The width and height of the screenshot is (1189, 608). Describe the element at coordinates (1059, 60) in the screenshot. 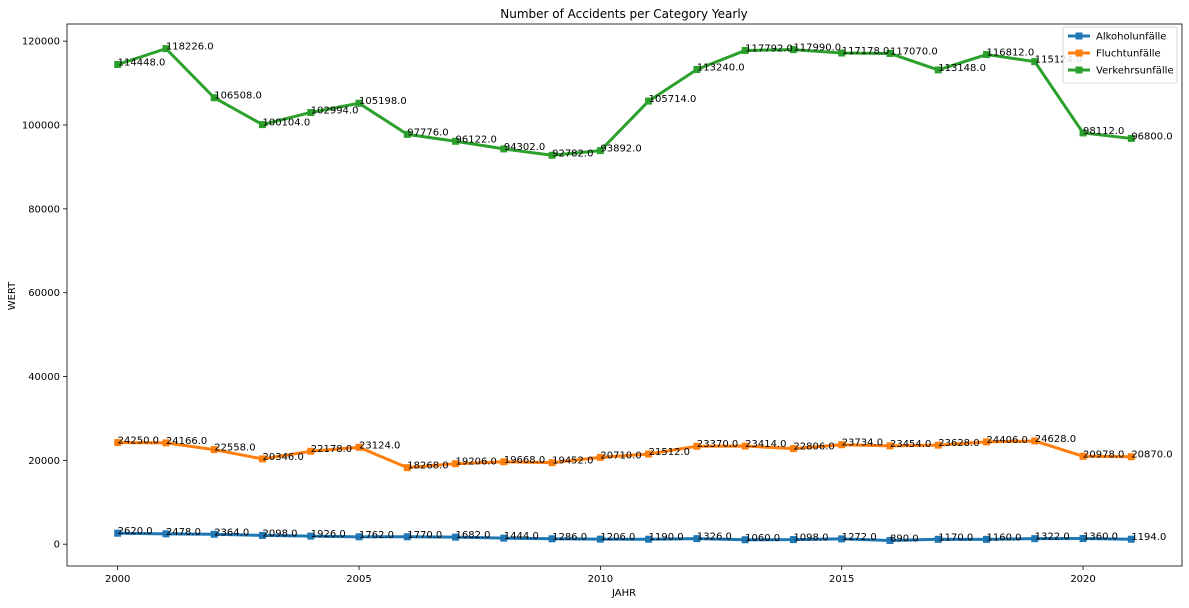

I see `data-label: 115124.0` at that location.